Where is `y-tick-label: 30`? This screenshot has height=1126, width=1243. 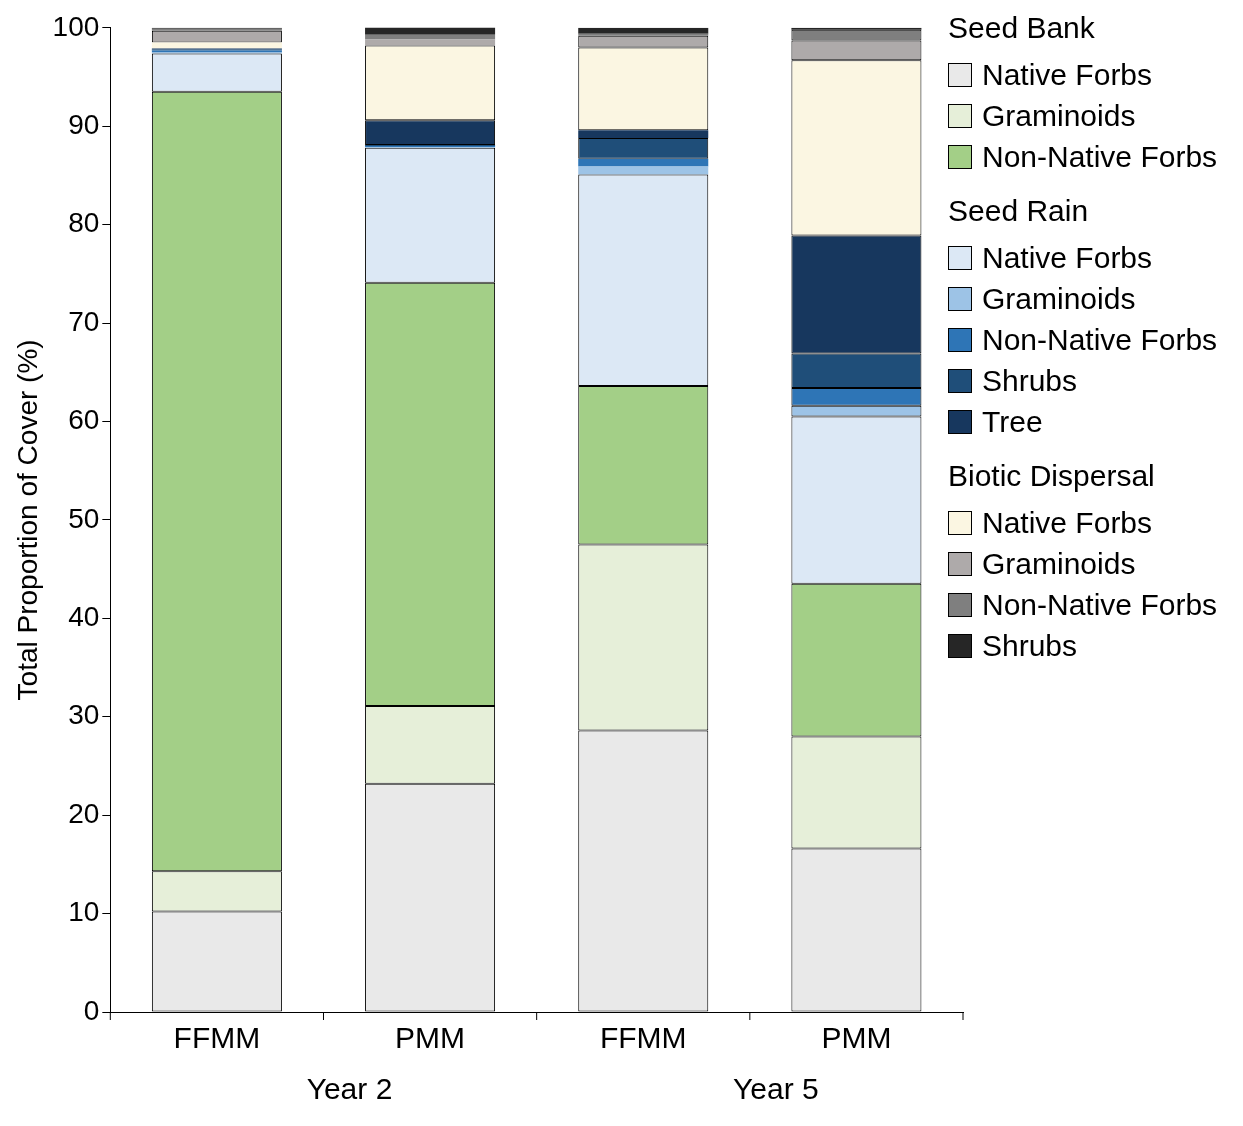 y-tick-label: 30 is located at coordinates (84, 715).